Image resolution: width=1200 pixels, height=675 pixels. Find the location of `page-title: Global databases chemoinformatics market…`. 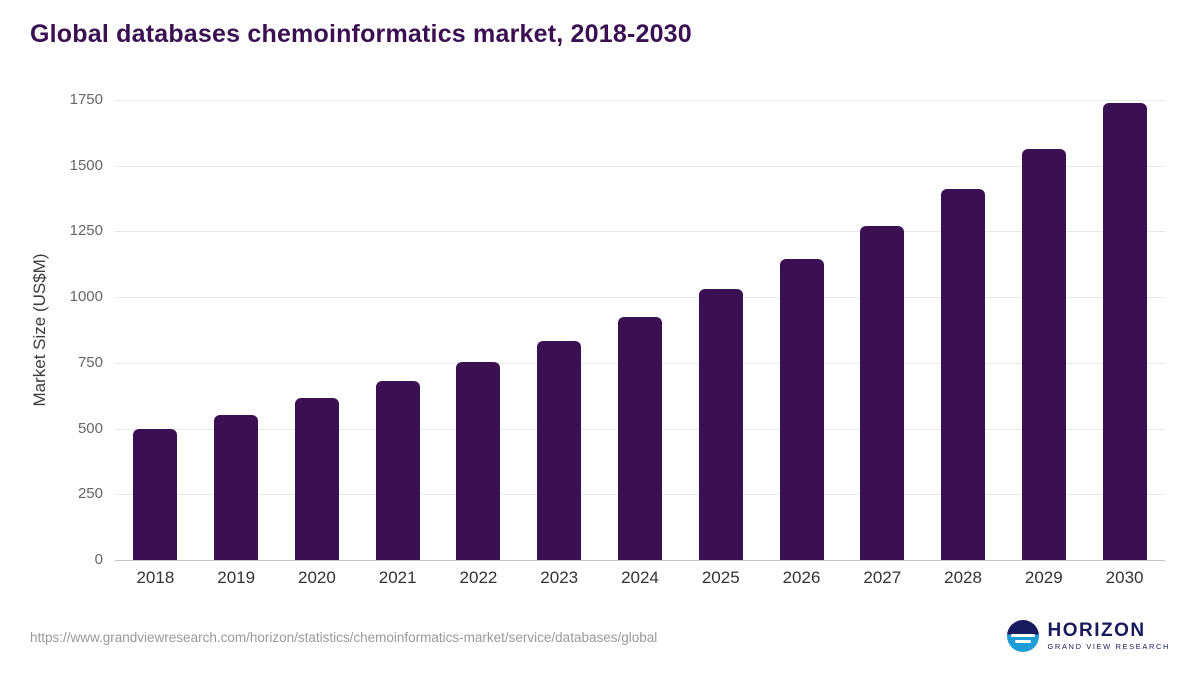

page-title: Global databases chemoinformatics market… is located at coordinates (361, 34).